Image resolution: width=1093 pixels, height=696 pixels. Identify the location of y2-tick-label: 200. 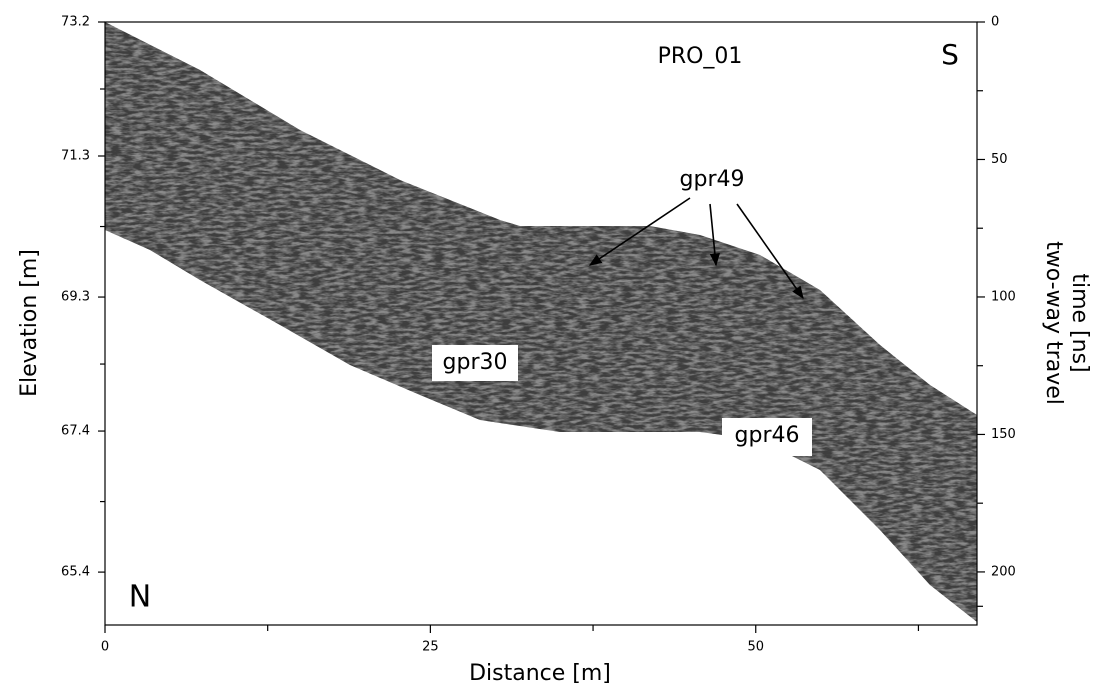
(1003, 571).